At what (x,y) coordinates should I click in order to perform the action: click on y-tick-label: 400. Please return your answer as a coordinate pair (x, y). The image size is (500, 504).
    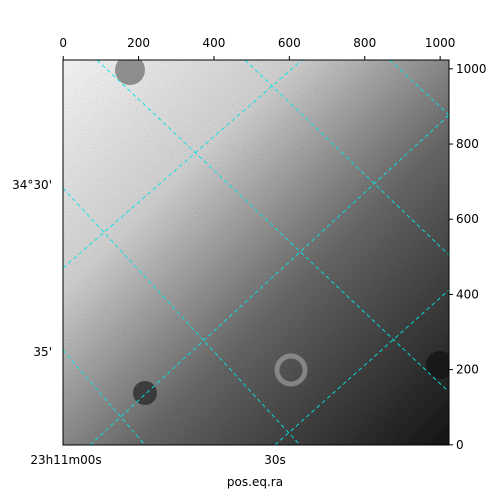
    Looking at the image, I should click on (467, 294).